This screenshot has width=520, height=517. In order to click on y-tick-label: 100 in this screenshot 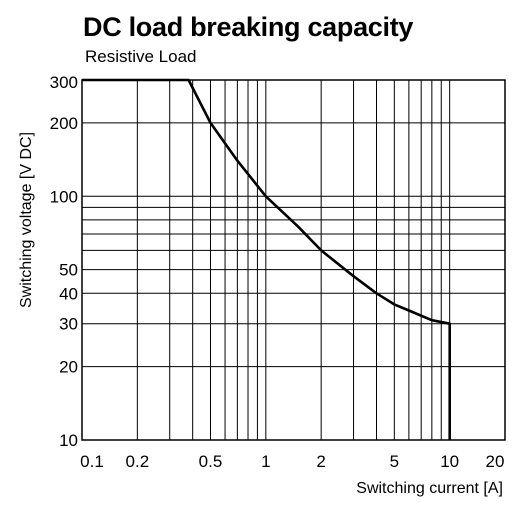, I will do `click(64, 196)`.